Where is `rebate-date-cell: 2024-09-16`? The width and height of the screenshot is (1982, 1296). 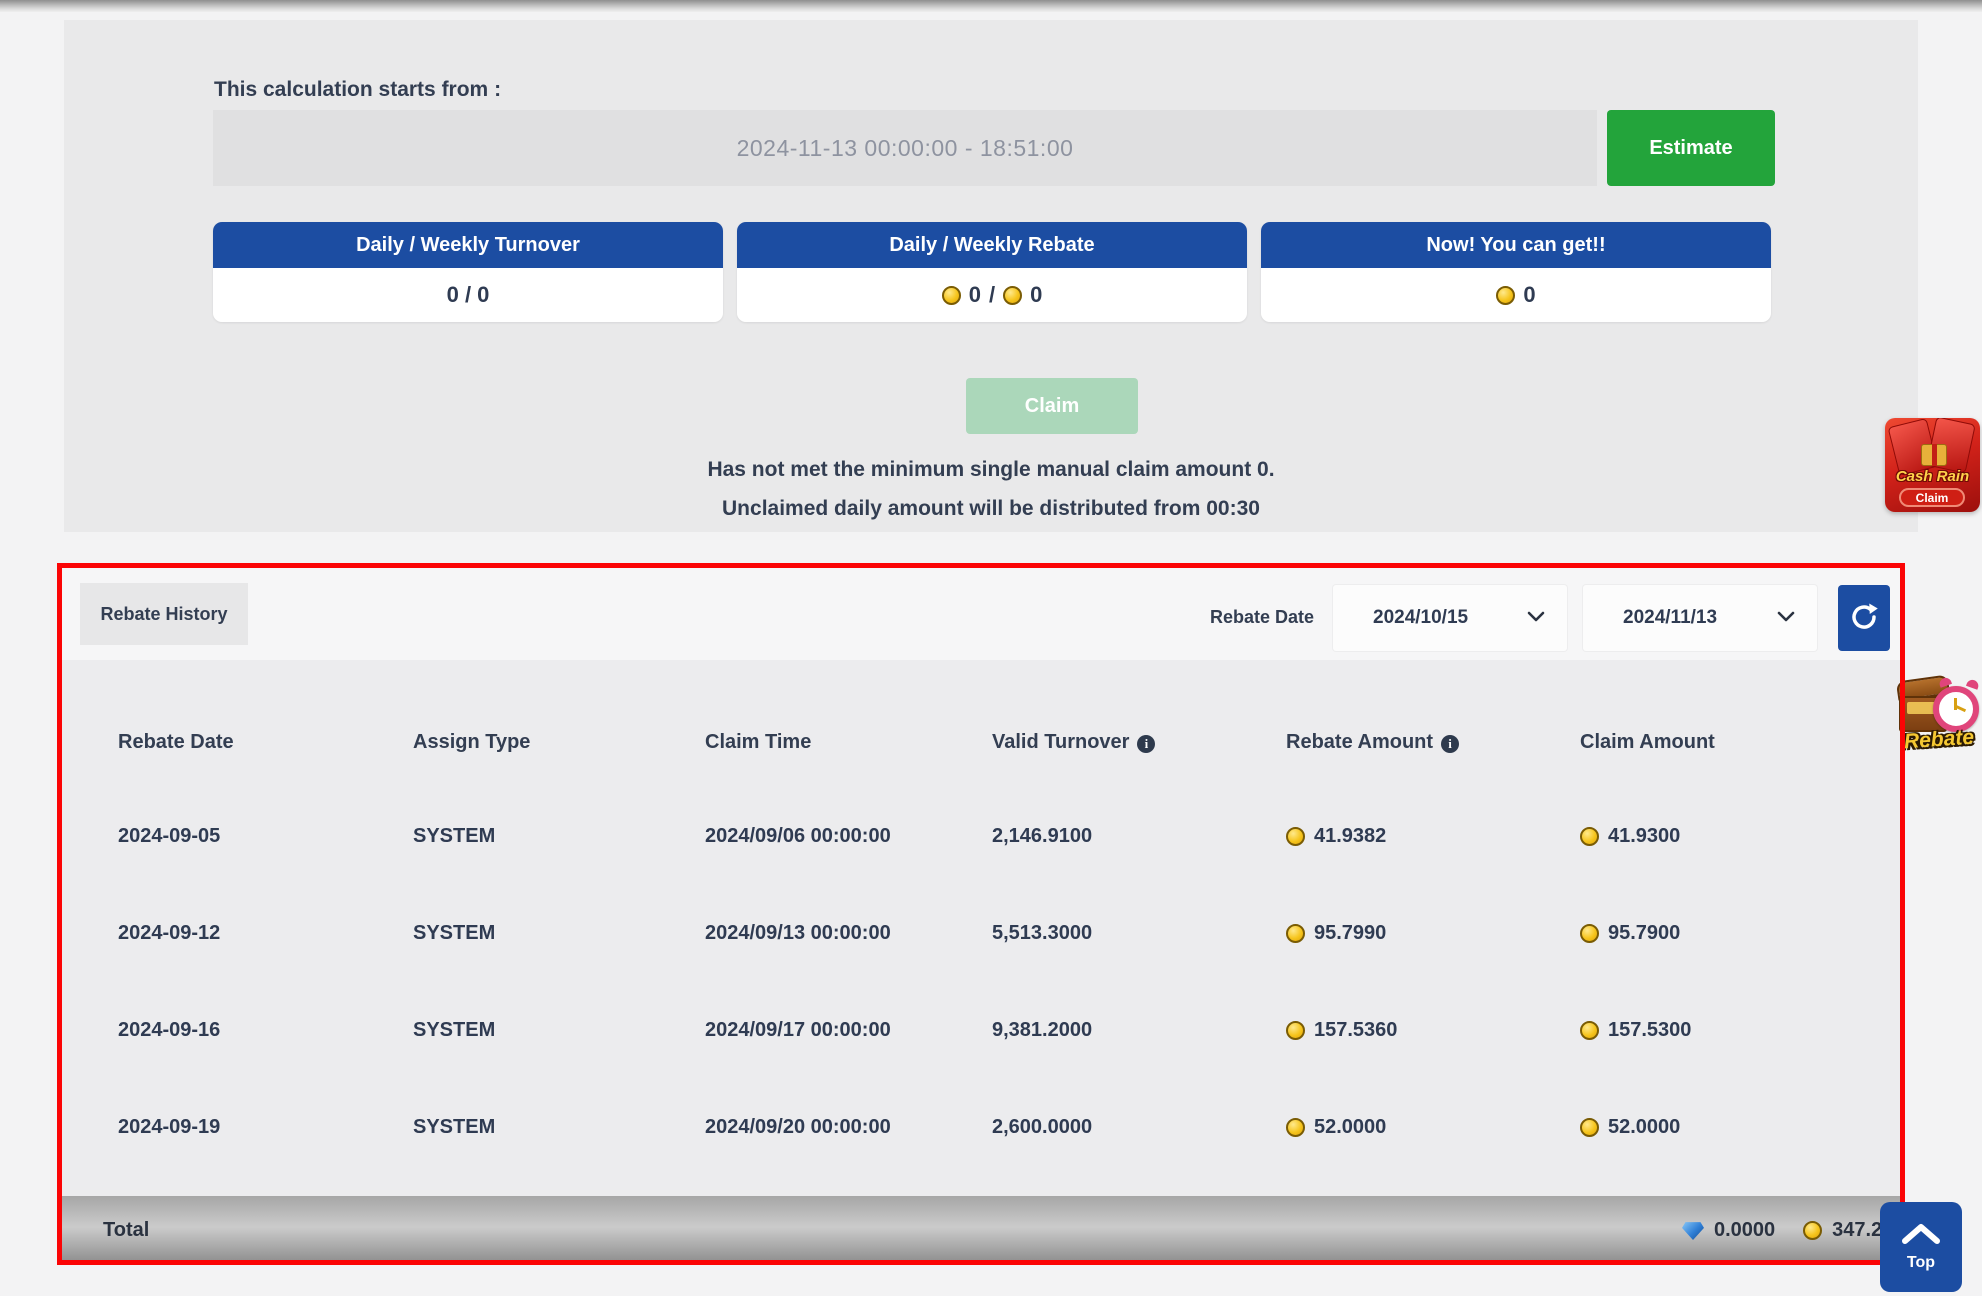
rebate-date-cell: 2024-09-16 is located at coordinates (169, 1030).